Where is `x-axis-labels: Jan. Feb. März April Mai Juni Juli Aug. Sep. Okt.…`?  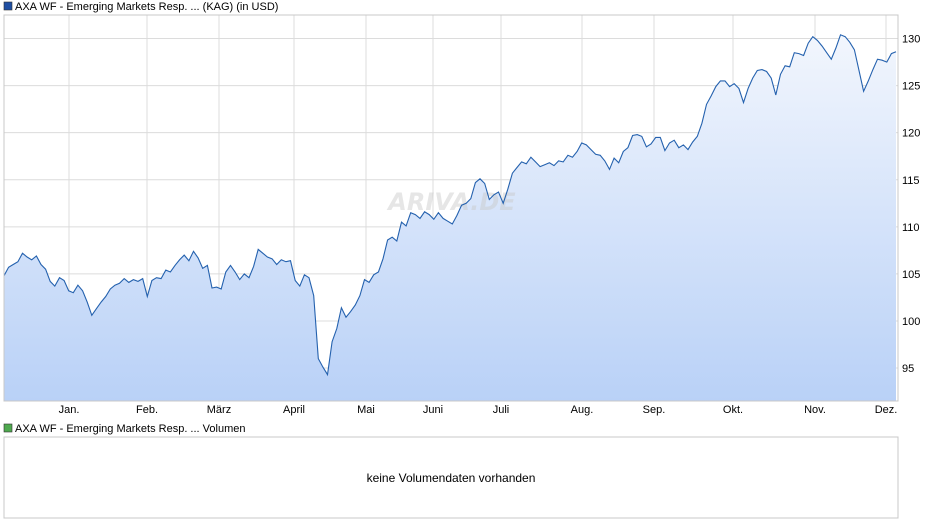
x-axis-labels: Jan. Feb. März April Mai Juni Juli Aug. Sep. Okt.… is located at coordinates (478, 410).